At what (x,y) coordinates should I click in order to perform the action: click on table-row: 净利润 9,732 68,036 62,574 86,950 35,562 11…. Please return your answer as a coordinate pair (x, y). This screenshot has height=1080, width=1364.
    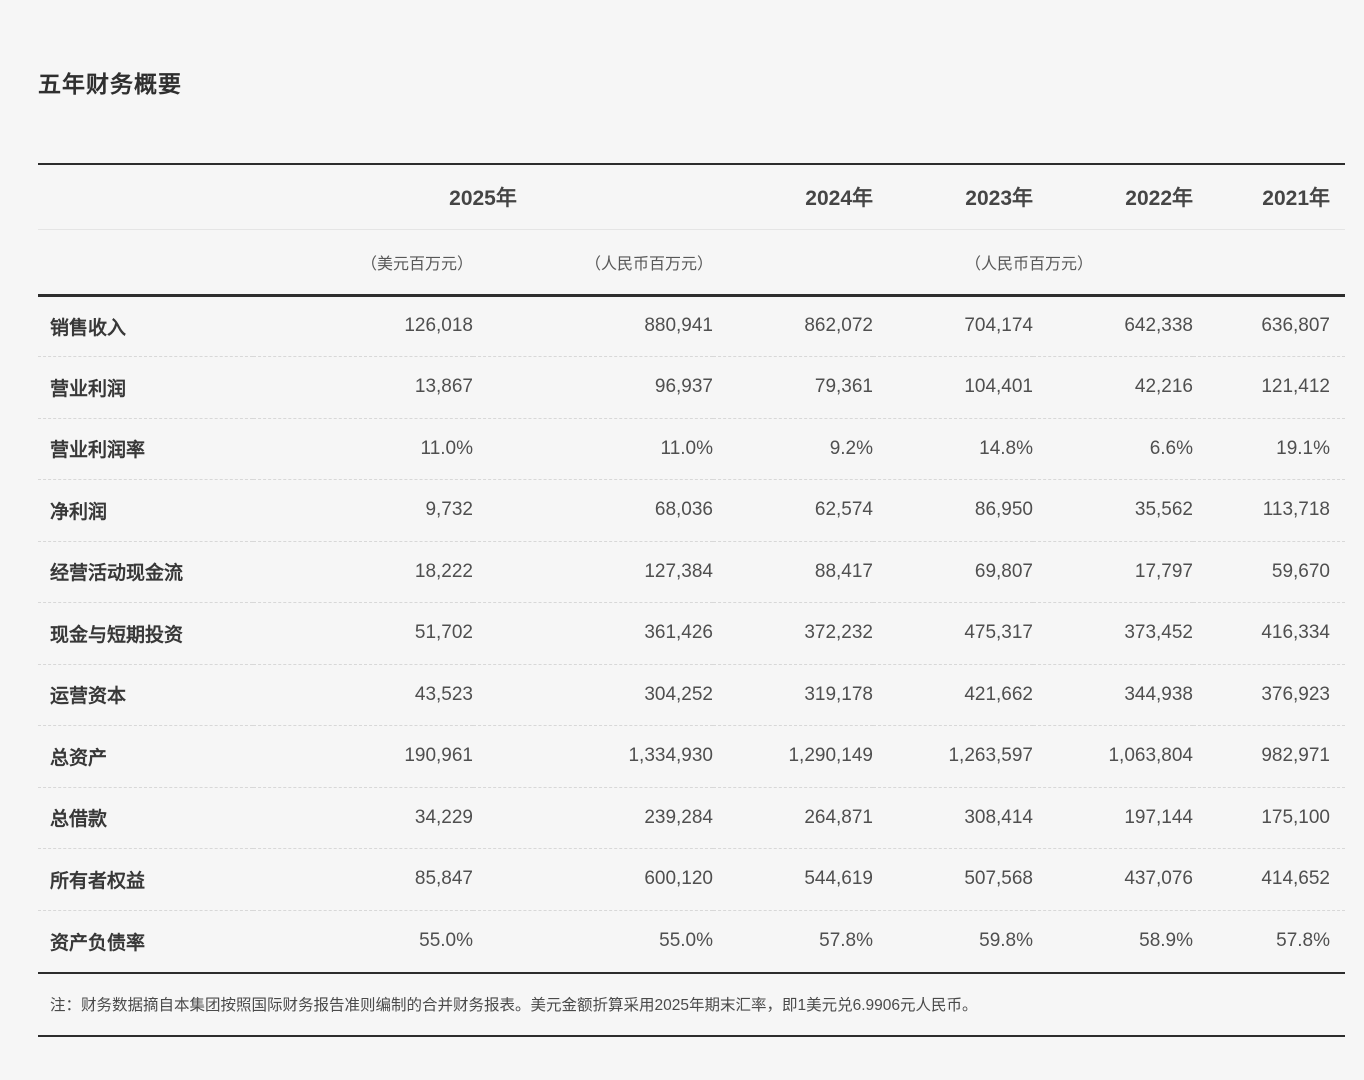
    Looking at the image, I should click on (691, 510).